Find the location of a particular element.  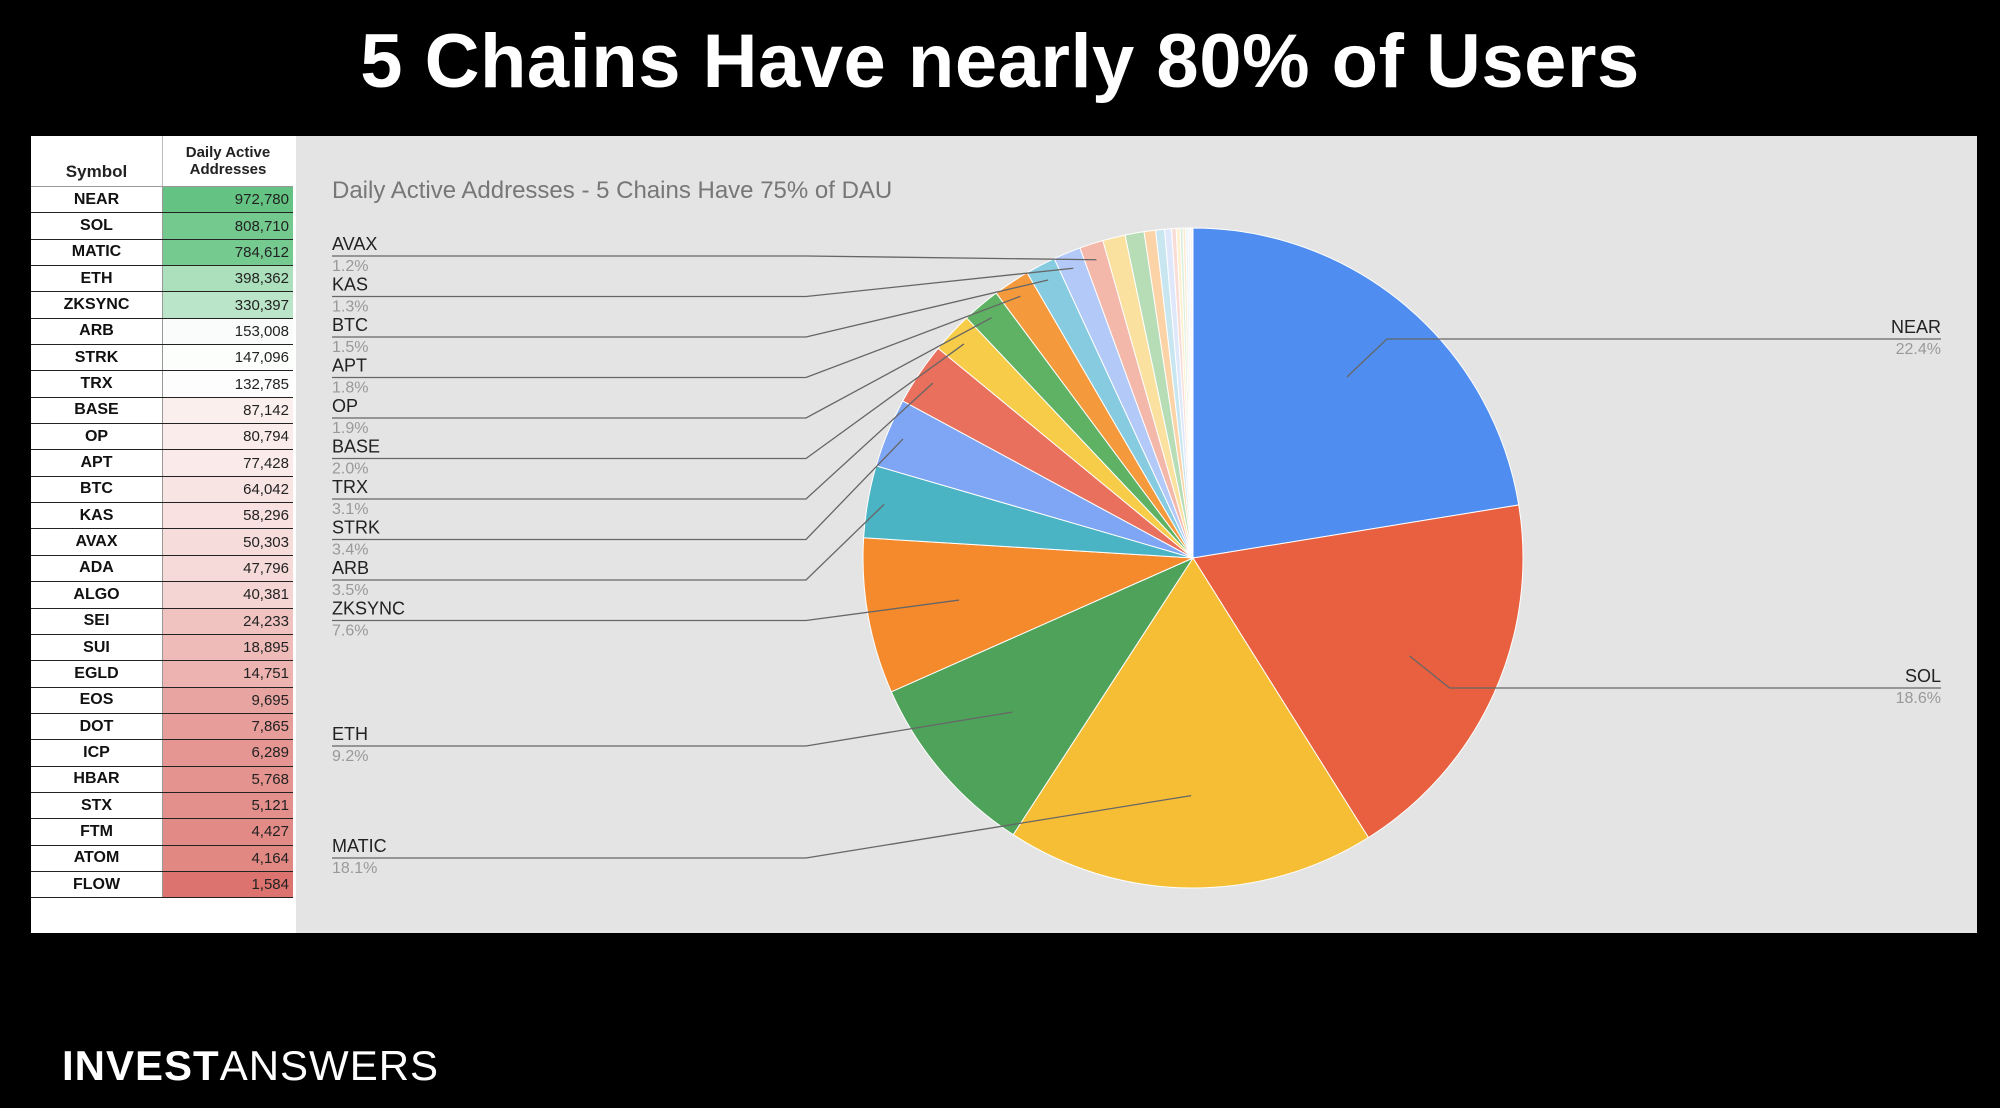

cell-value: 4,427 is located at coordinates (228, 832).